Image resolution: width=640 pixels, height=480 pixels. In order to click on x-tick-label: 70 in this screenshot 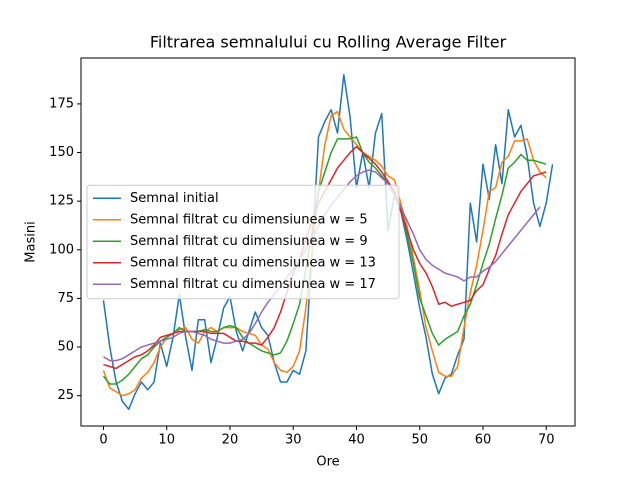, I will do `click(546, 440)`.